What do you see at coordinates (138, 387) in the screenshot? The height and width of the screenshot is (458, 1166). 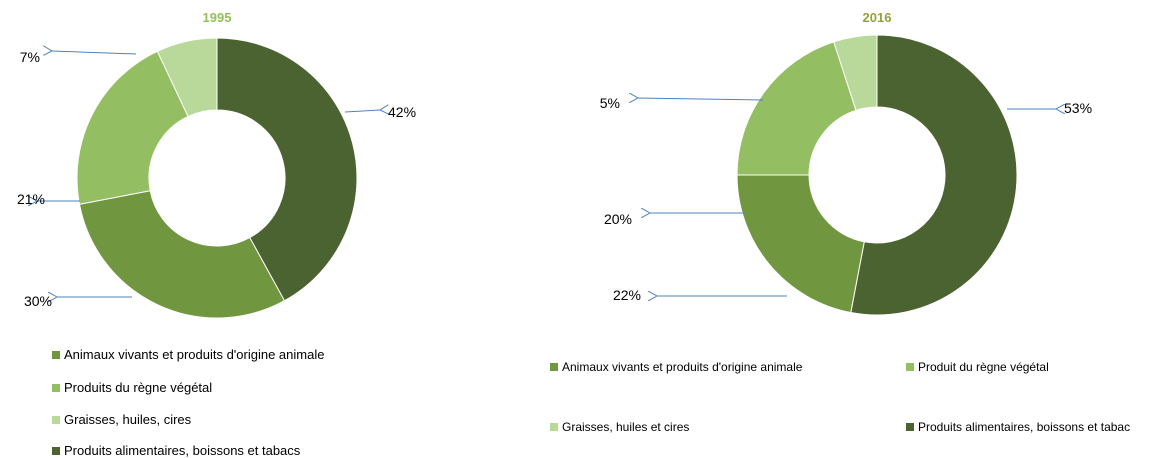 I see `legend-label: Produits du règne végétal` at bounding box center [138, 387].